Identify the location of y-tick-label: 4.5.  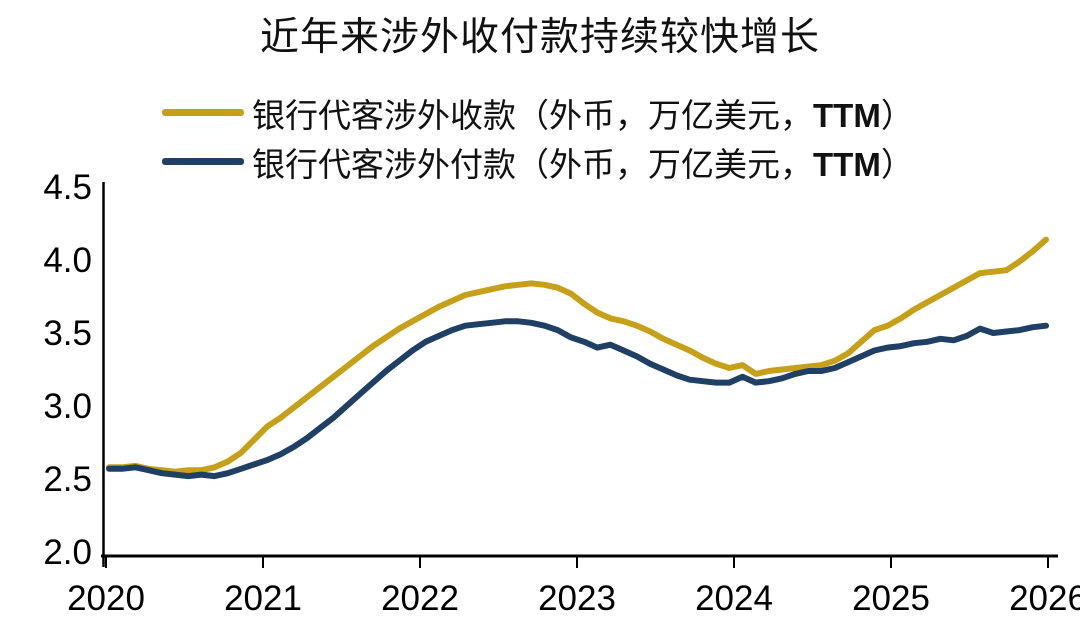
(67, 187).